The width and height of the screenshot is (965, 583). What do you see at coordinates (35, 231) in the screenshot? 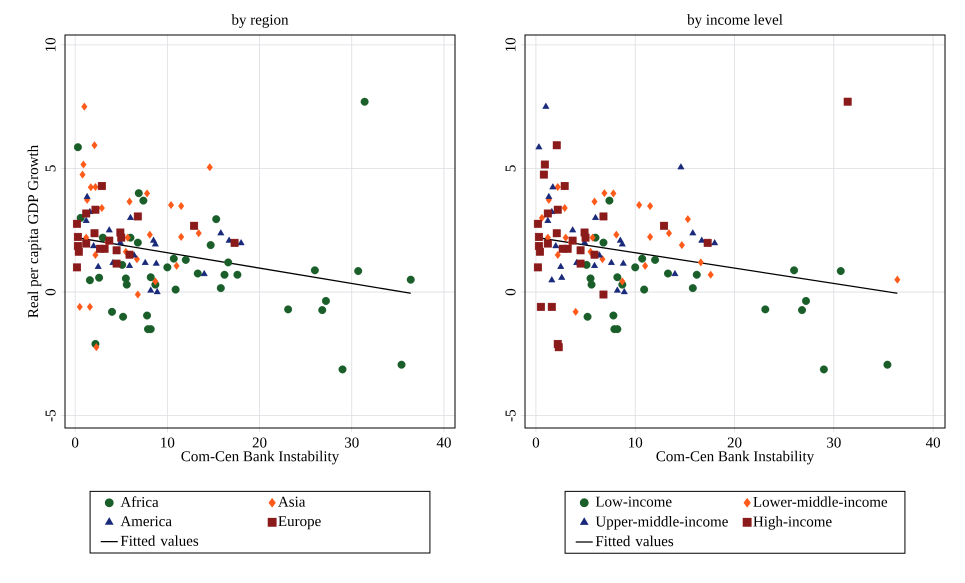
I see `y-axis-title: Real per capita GDP Growth` at bounding box center [35, 231].